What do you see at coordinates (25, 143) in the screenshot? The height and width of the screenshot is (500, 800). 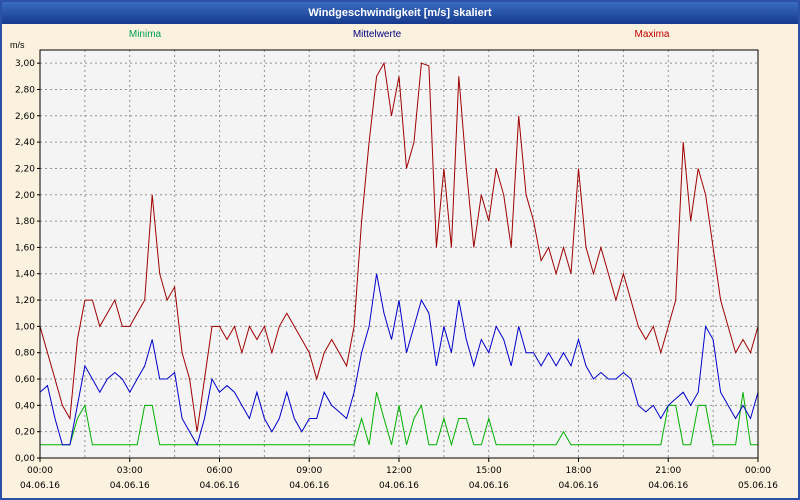 I see `svg-text: 2,40` at bounding box center [25, 143].